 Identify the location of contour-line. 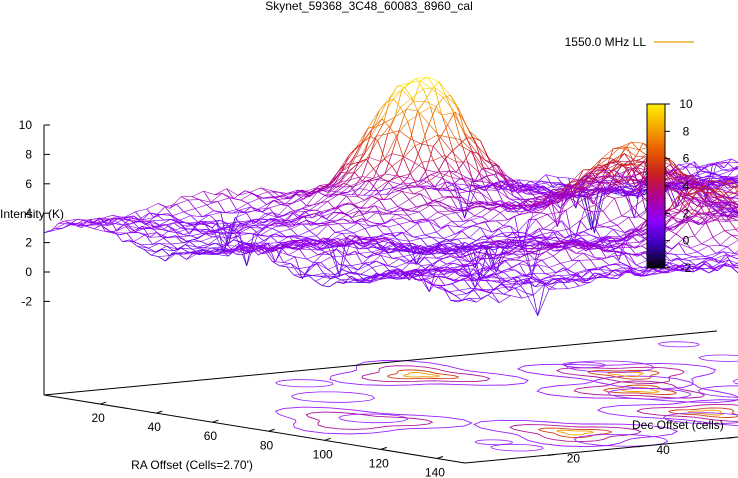
(426, 374).